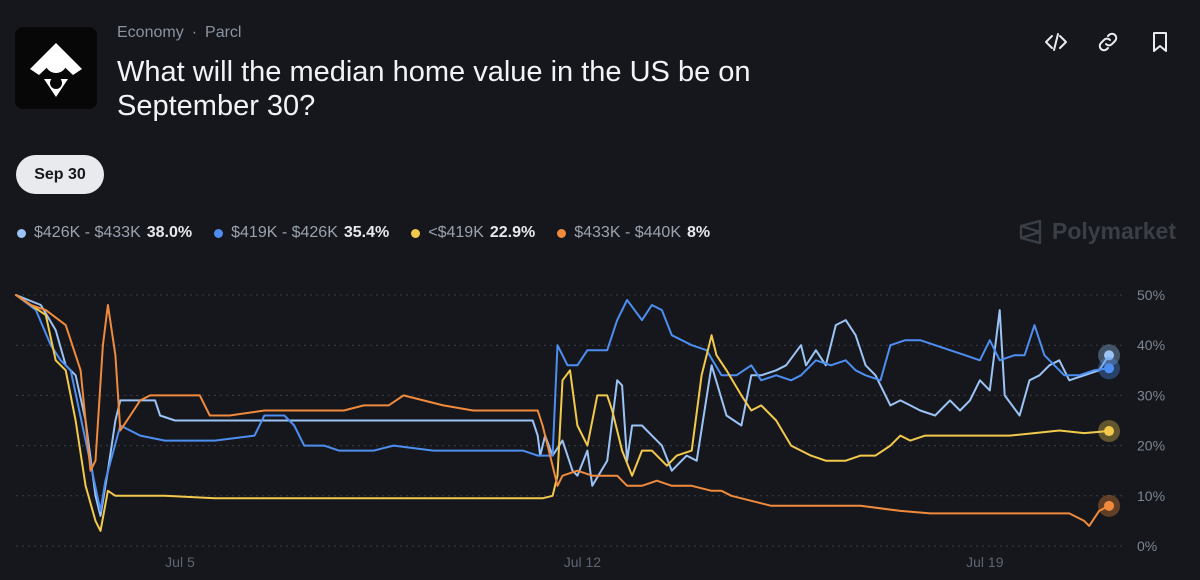  I want to click on category-link: Economy, so click(150, 32).